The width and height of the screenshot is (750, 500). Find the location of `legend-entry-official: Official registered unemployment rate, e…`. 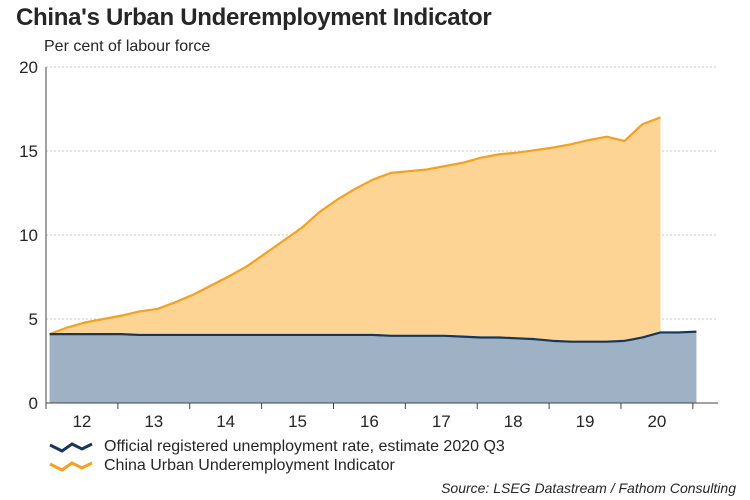

legend-entry-official: Official registered unemployment rate, e… is located at coordinates (276, 447).